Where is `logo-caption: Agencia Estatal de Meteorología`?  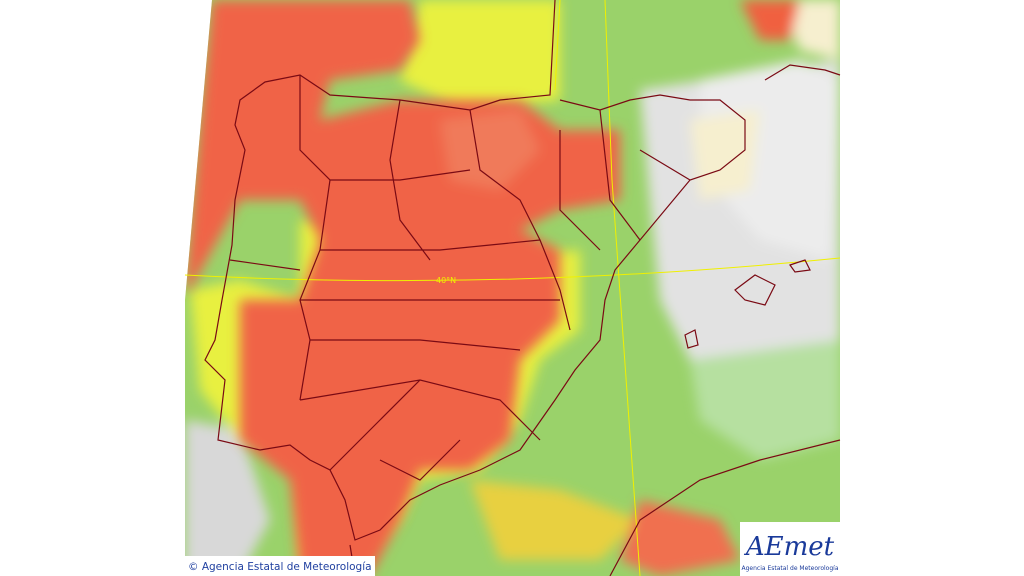
logo-caption: Agencia Estatal de Meteorología is located at coordinates (790, 568).